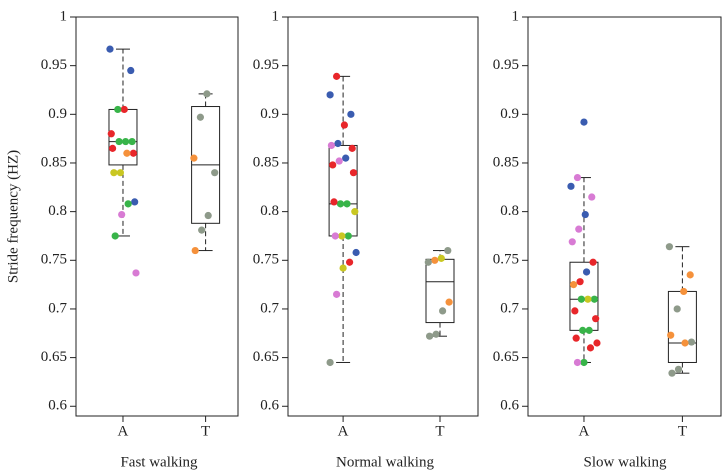  What do you see at coordinates (13, 216) in the screenshot?
I see `y-axis-label: Stride frequency (HZ)` at bounding box center [13, 216].